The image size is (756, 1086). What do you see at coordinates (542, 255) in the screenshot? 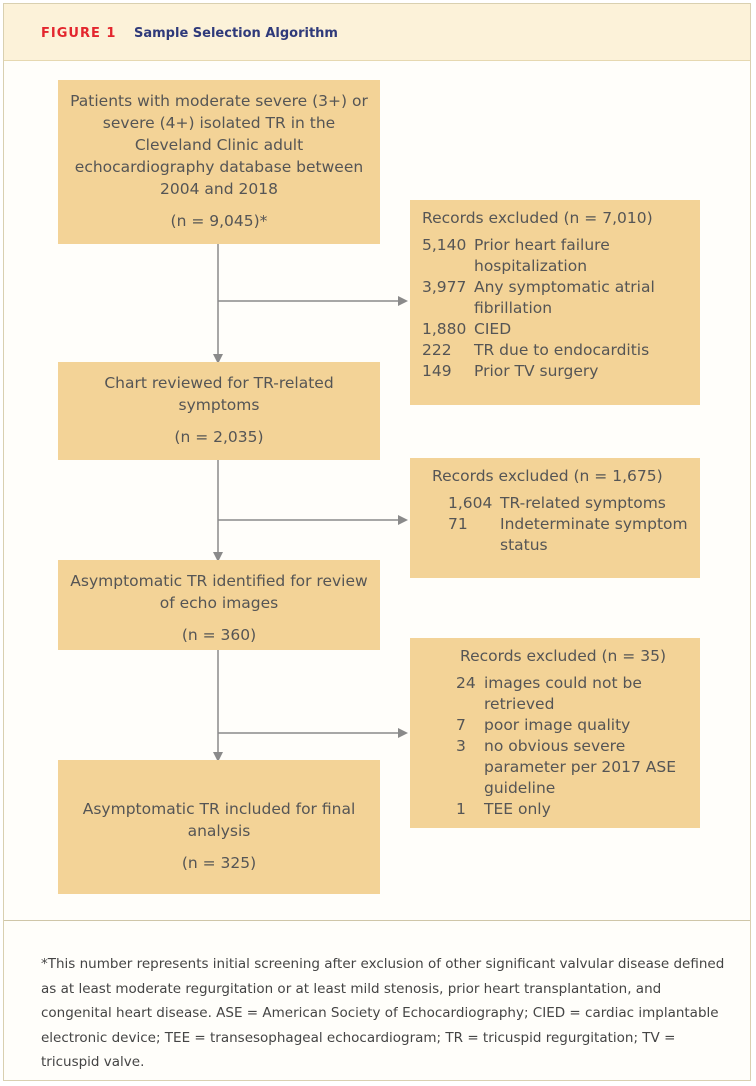
I see `exclusion-reason: Prior heart failure hospitalization` at bounding box center [542, 255].